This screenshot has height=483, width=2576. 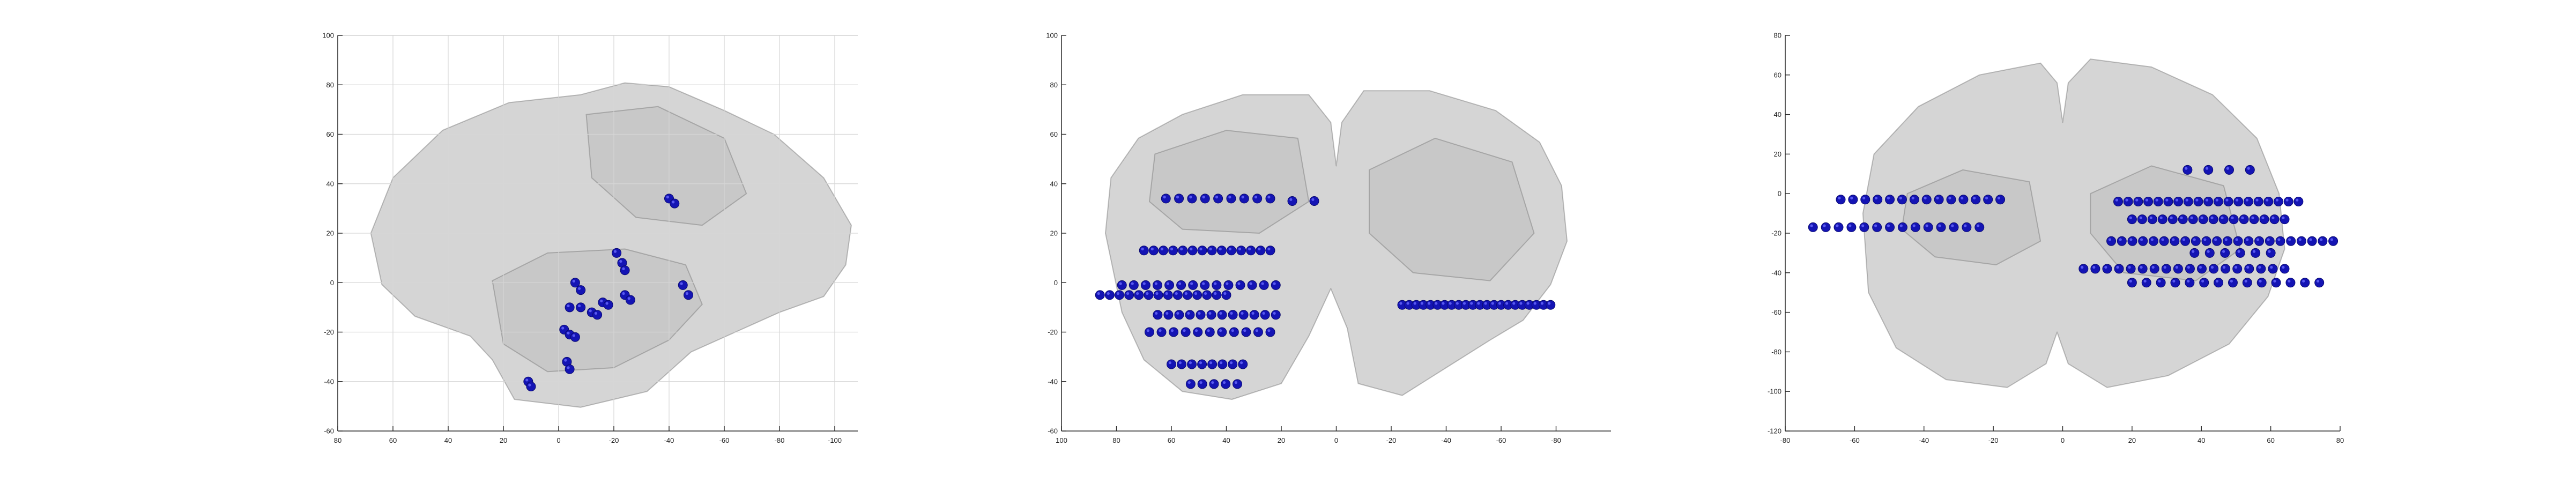 What do you see at coordinates (329, 332) in the screenshot?
I see `y-tick-label: -20` at bounding box center [329, 332].